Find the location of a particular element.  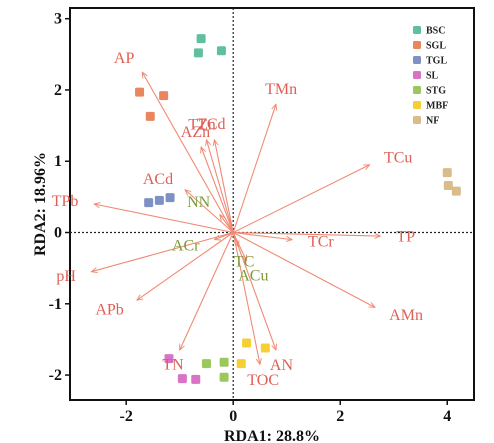

y-axis-title: RDA2: 18.96% is located at coordinates (40, 204).